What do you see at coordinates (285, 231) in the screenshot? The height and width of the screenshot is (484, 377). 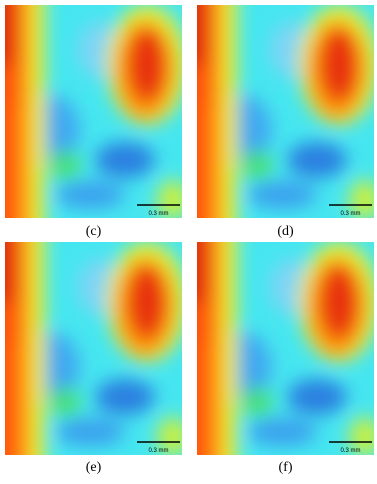 I see `panel-label: (d)` at bounding box center [285, 231].